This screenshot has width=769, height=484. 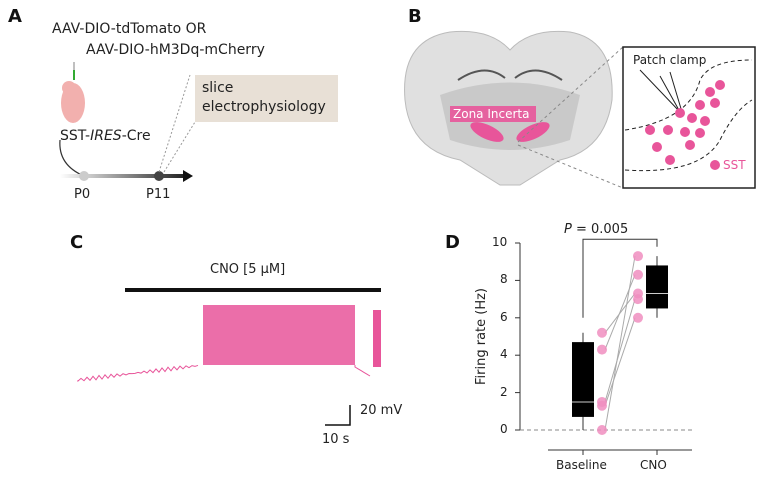 I want to click on panel-label-a: A, so click(x=15, y=16).